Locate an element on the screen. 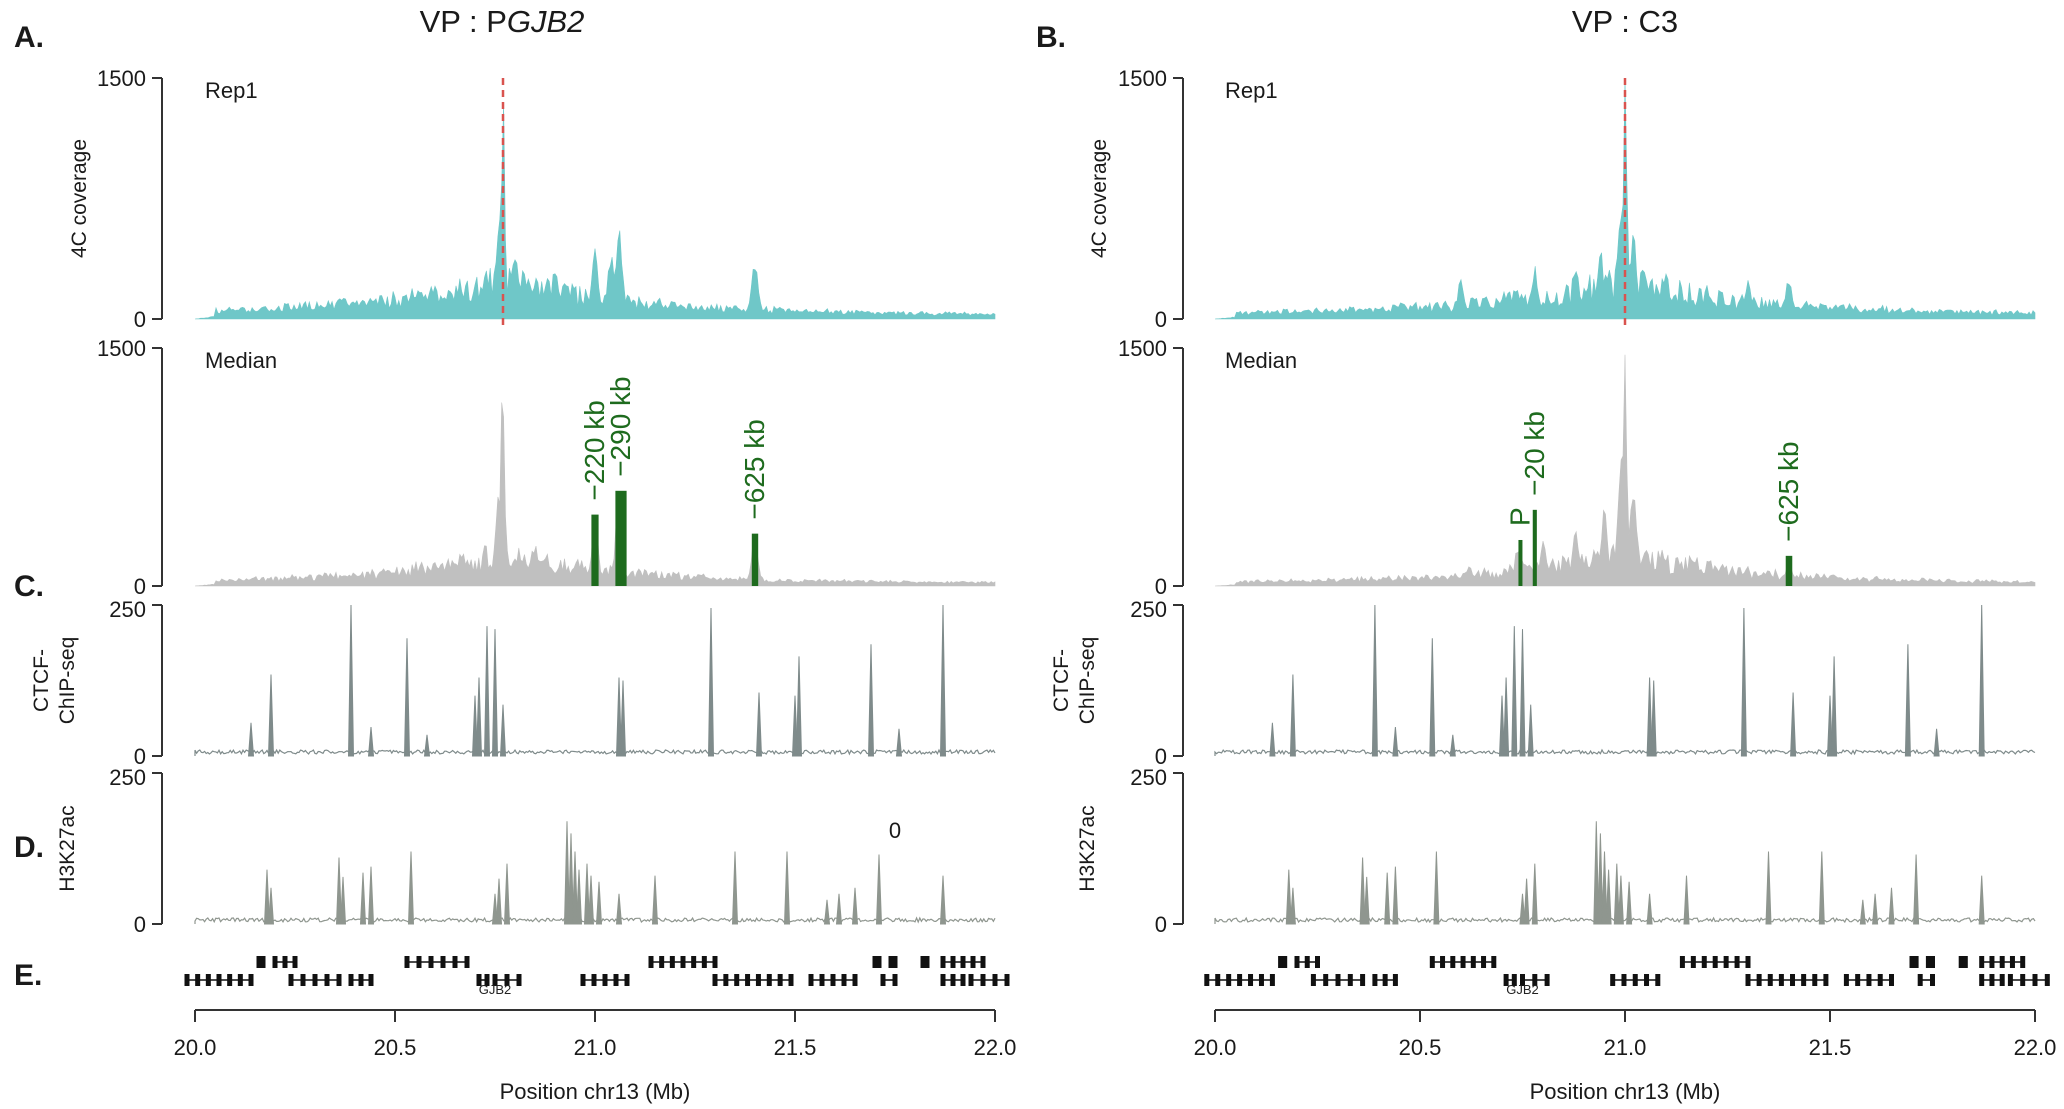 Image resolution: width=2064 pixels, height=1109 pixels. ctcf-y-tick-label: 0 is located at coordinates (140, 756).